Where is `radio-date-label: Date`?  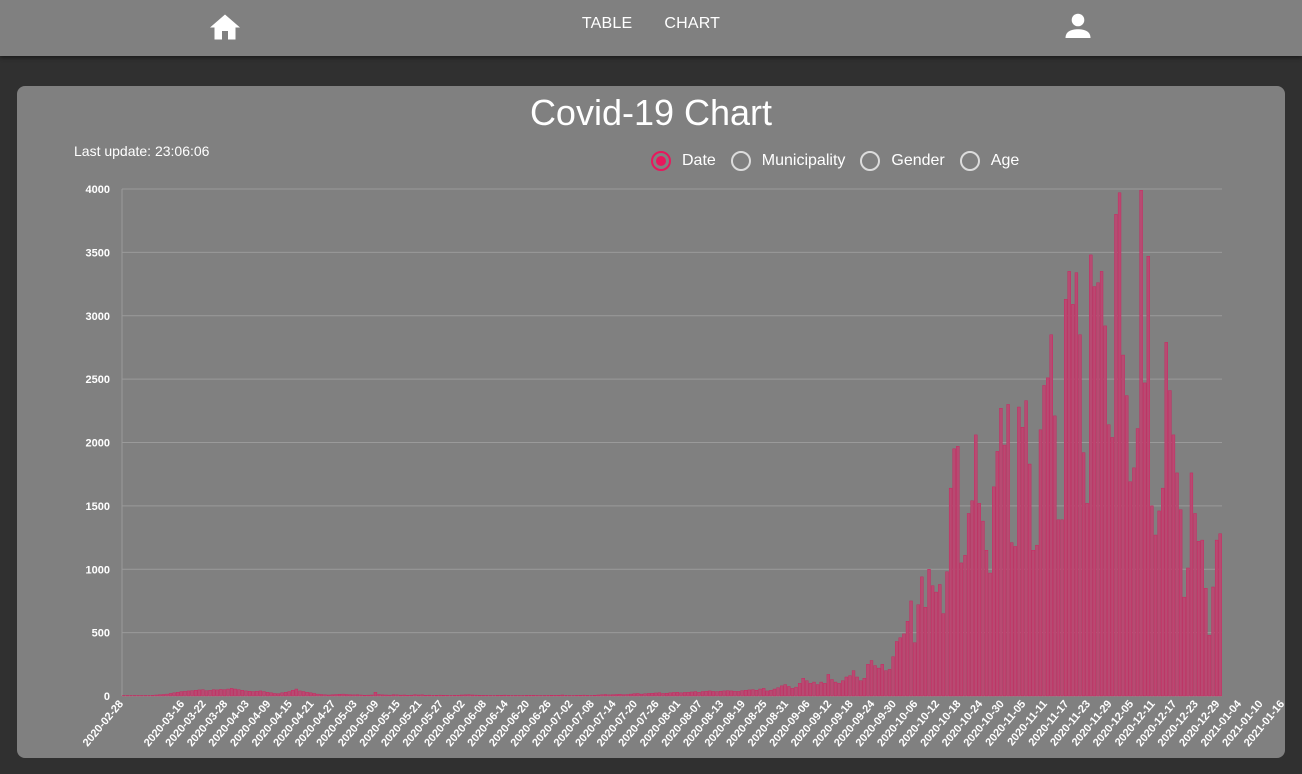 radio-date-label: Date is located at coordinates (699, 160).